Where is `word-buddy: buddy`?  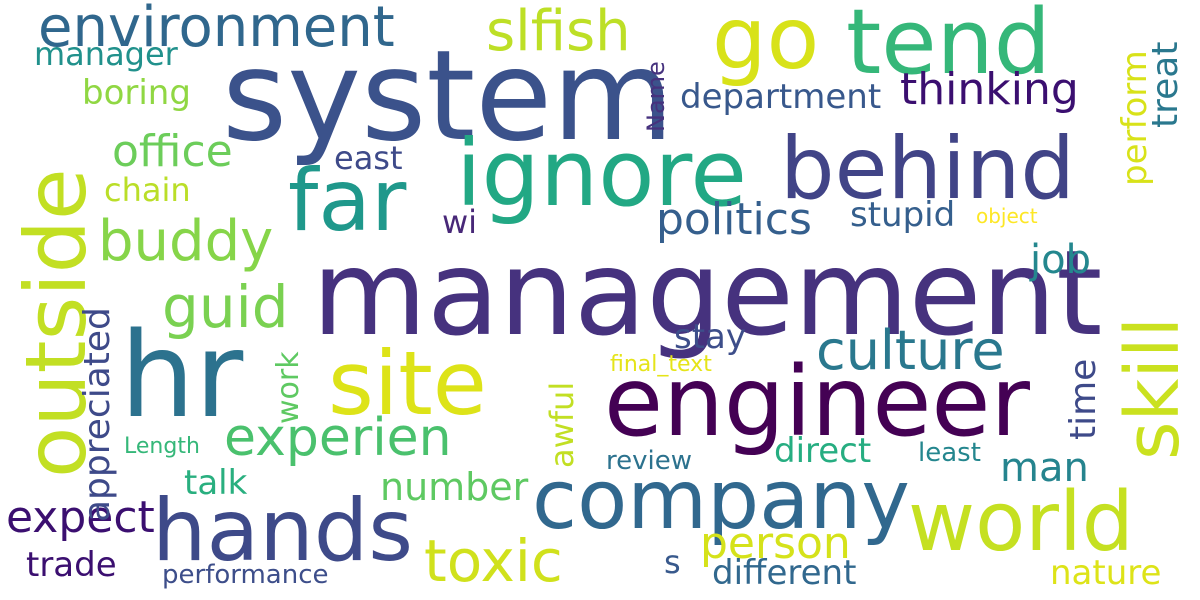 word-buddy: buddy is located at coordinates (186, 241).